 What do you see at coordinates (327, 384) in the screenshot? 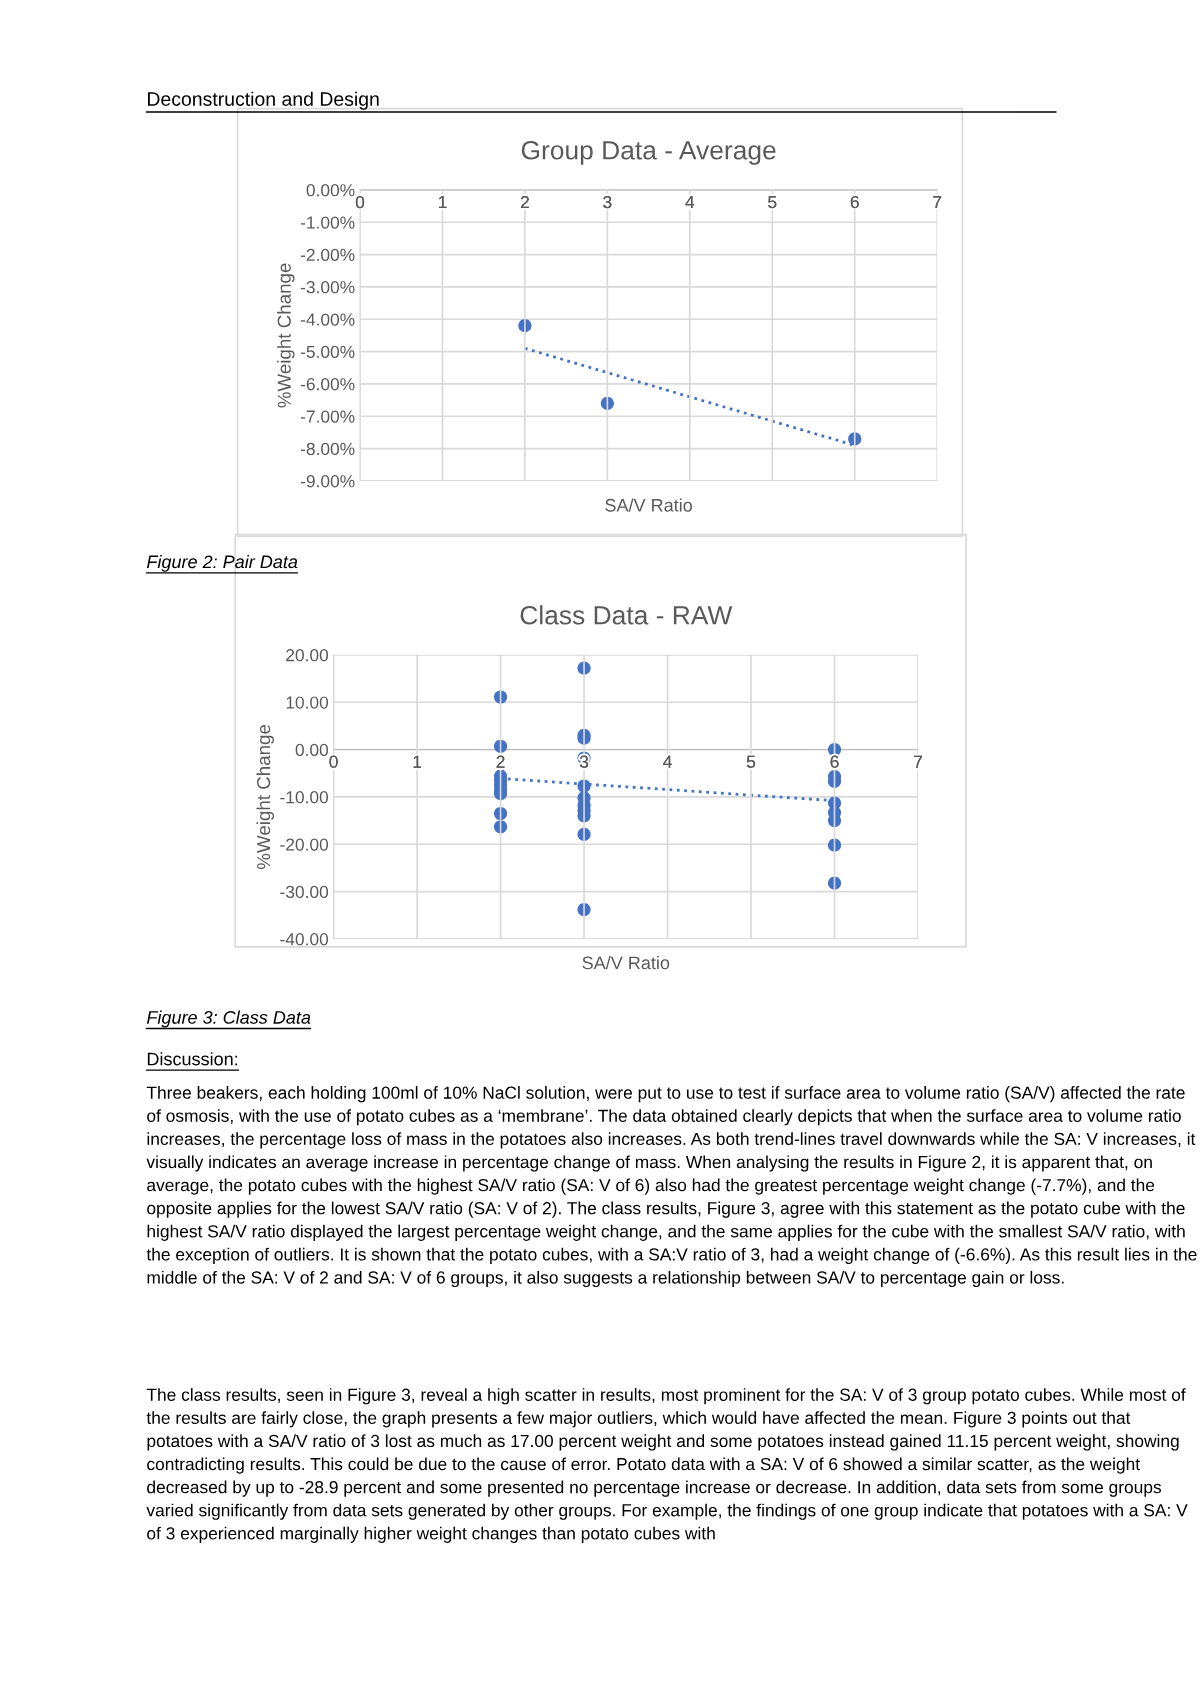
I see `y-tick-label: -6.00%` at bounding box center [327, 384].